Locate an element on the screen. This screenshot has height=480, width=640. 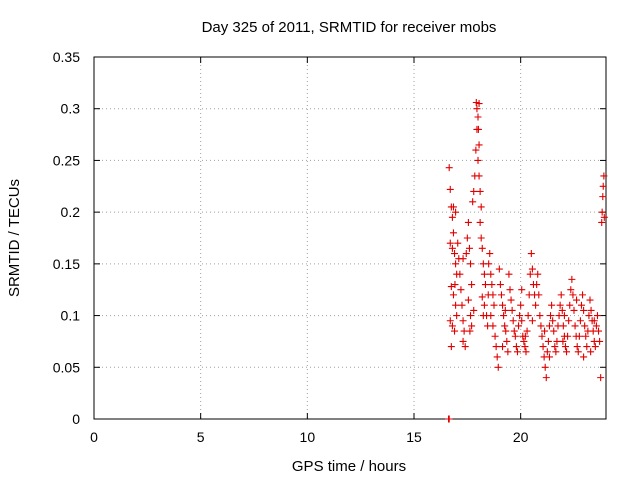
x-tick-label: 0 is located at coordinates (94, 437).